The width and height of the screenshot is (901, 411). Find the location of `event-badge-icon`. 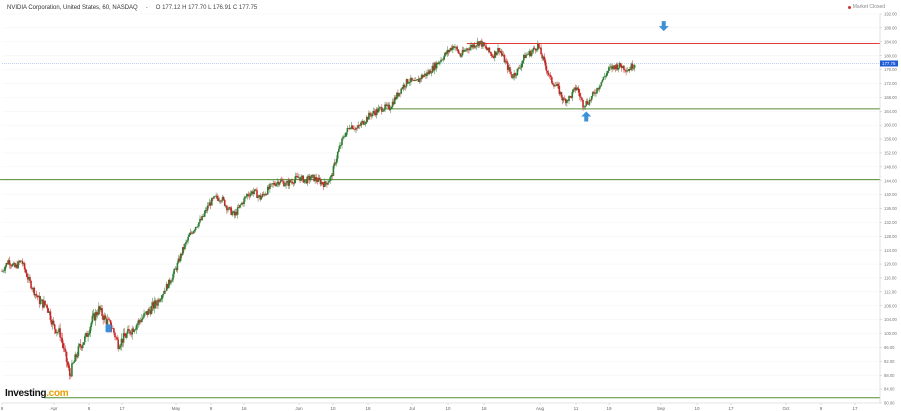

event-badge-icon is located at coordinates (108, 328).